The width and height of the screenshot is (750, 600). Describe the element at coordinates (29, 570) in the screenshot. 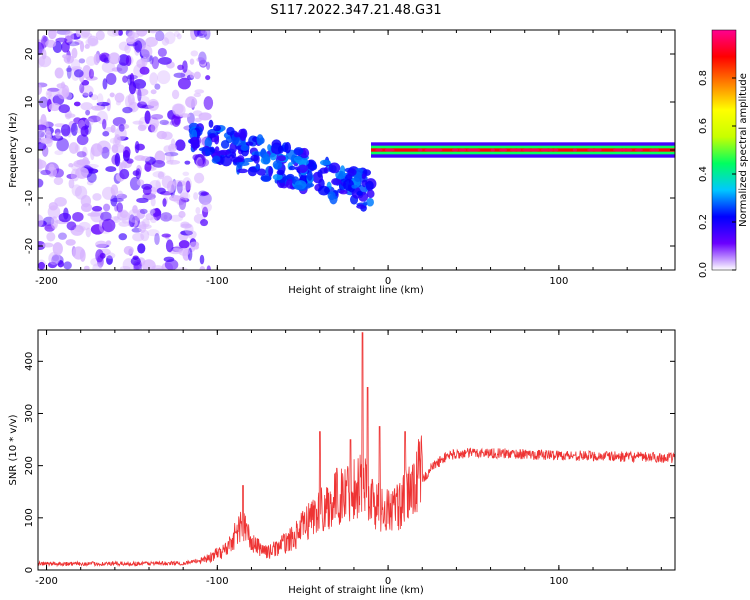

I see `y-tick-label: 0` at that location.